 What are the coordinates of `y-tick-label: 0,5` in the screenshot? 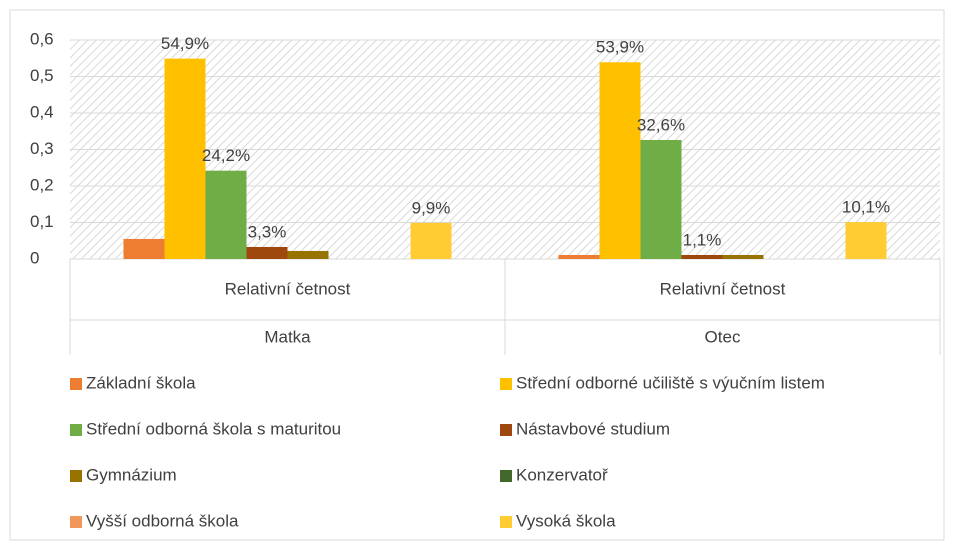 It's located at (42, 75).